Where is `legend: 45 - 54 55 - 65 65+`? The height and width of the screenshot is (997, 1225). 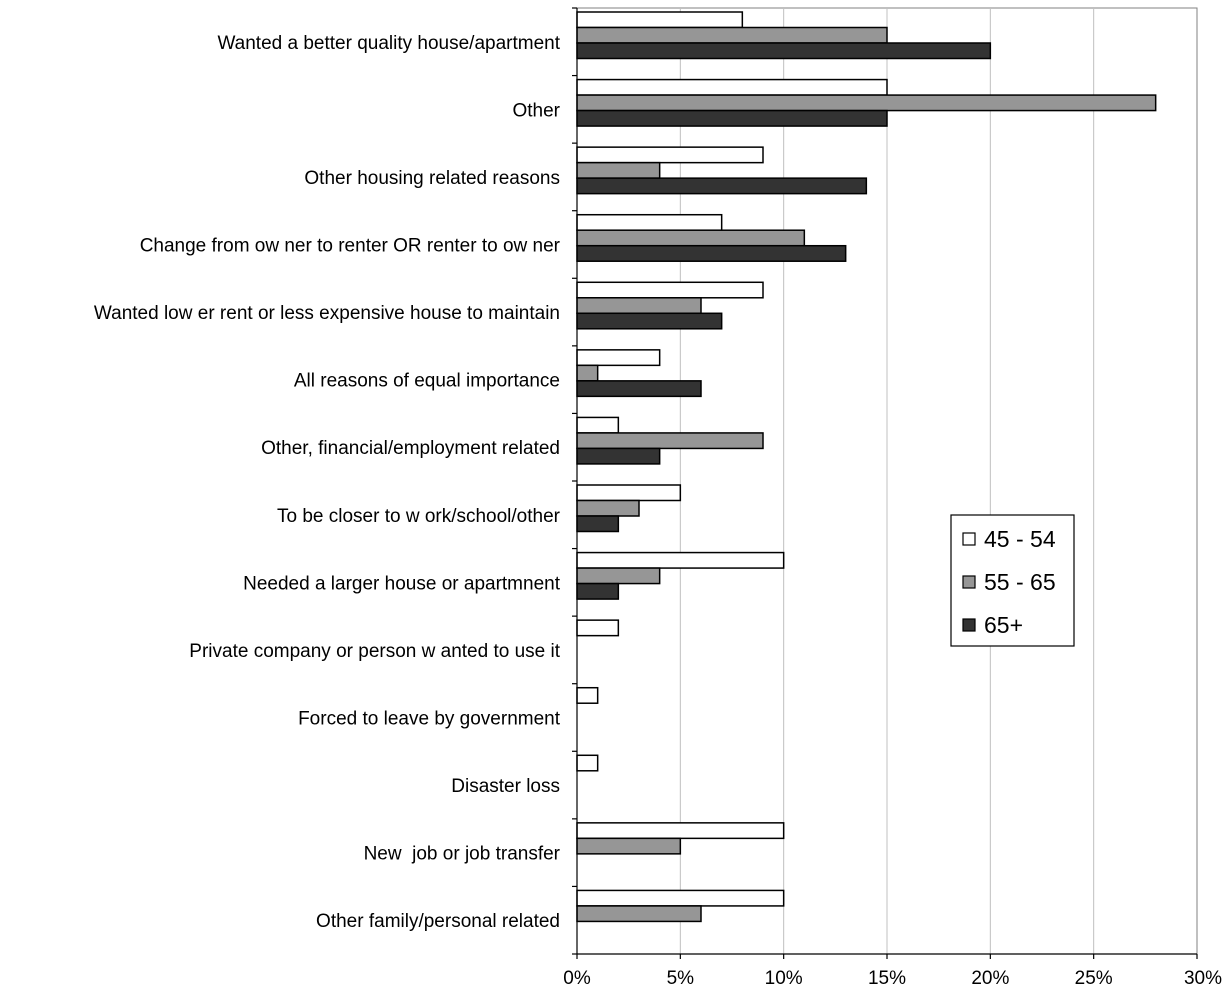 legend: 45 - 54 55 - 65 65+ is located at coordinates (1012, 580).